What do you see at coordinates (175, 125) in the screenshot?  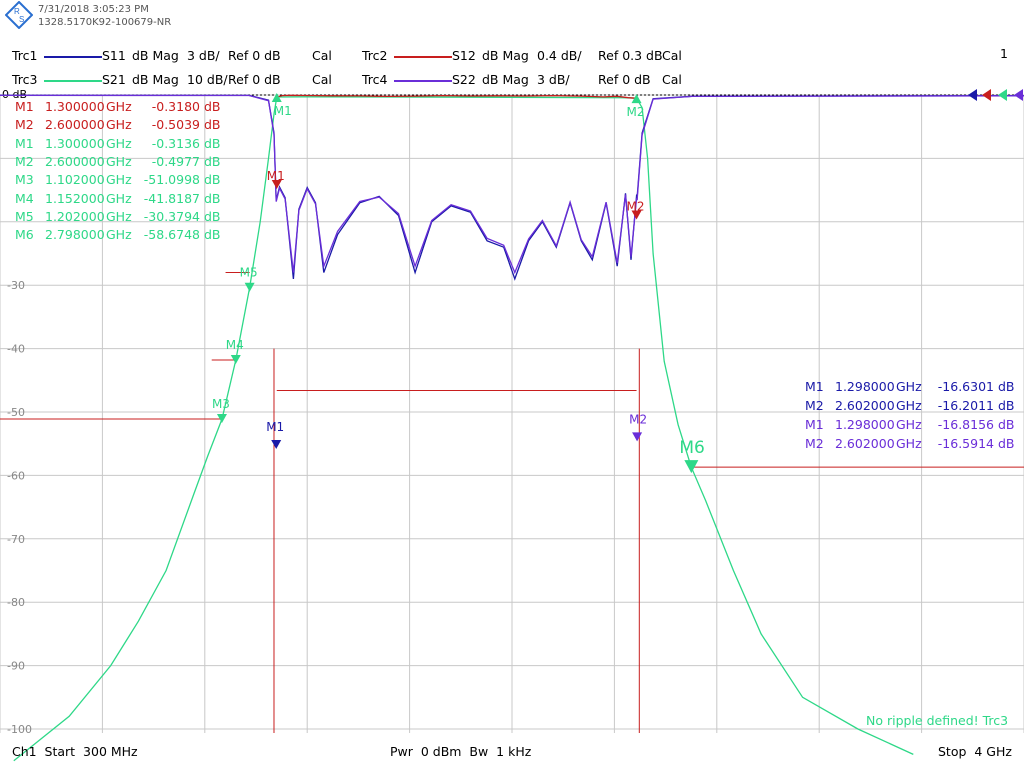 I see `marker-value: -0.5039` at bounding box center [175, 125].